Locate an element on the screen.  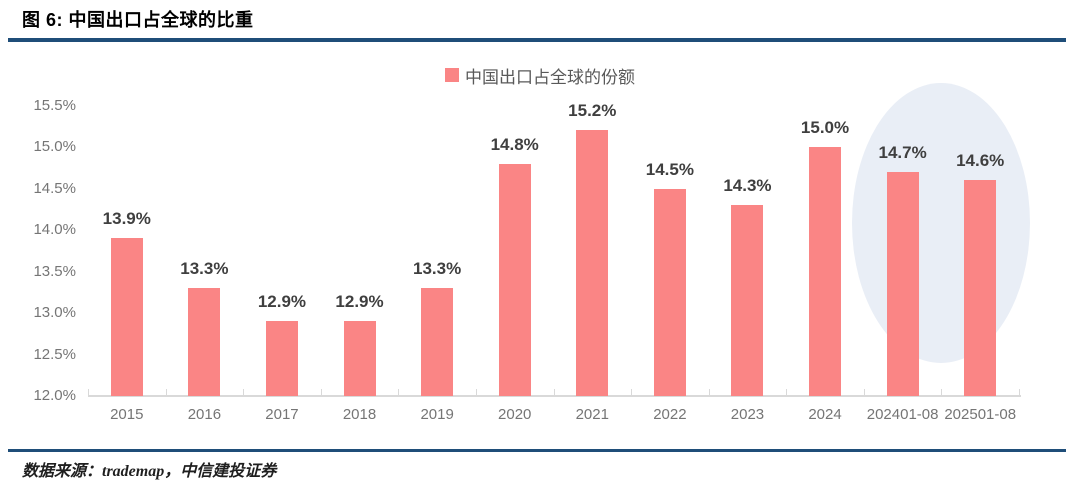
bar-value-label: 14.5% is located at coordinates (669, 169).